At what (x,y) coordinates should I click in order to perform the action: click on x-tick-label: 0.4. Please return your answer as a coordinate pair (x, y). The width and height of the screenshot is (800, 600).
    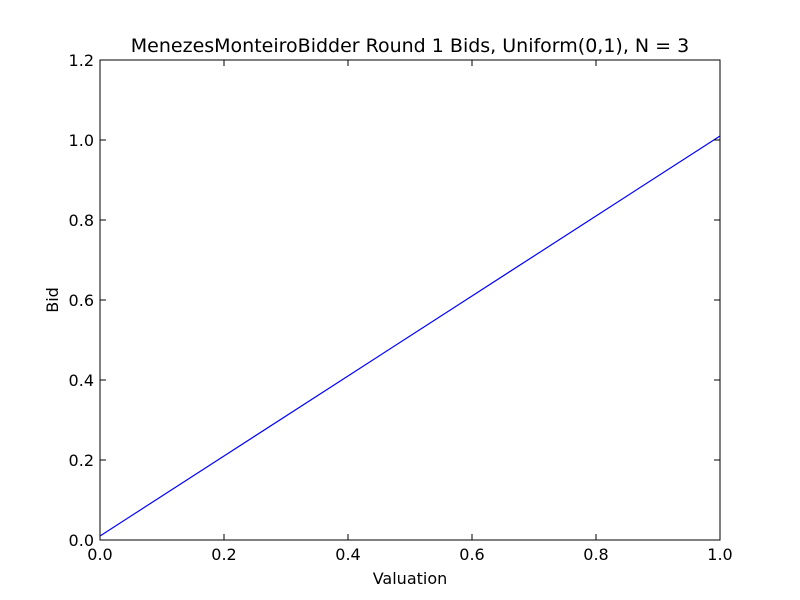
    Looking at the image, I should click on (347, 554).